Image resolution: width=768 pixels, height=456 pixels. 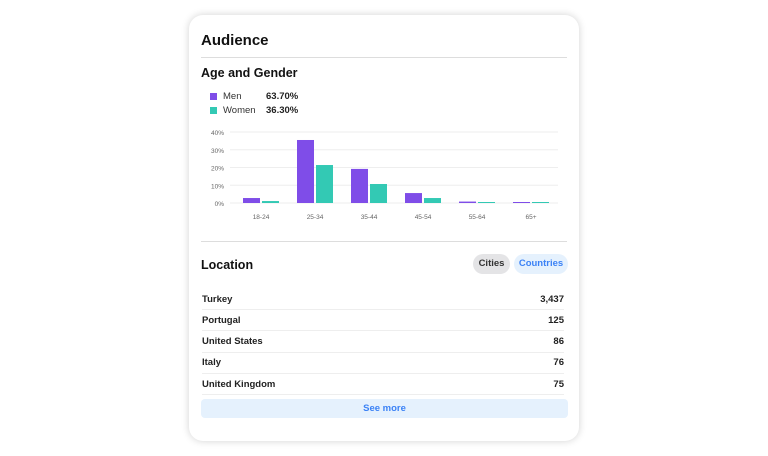 What do you see at coordinates (217, 133) in the screenshot?
I see `y-tick-label: 40%` at bounding box center [217, 133].